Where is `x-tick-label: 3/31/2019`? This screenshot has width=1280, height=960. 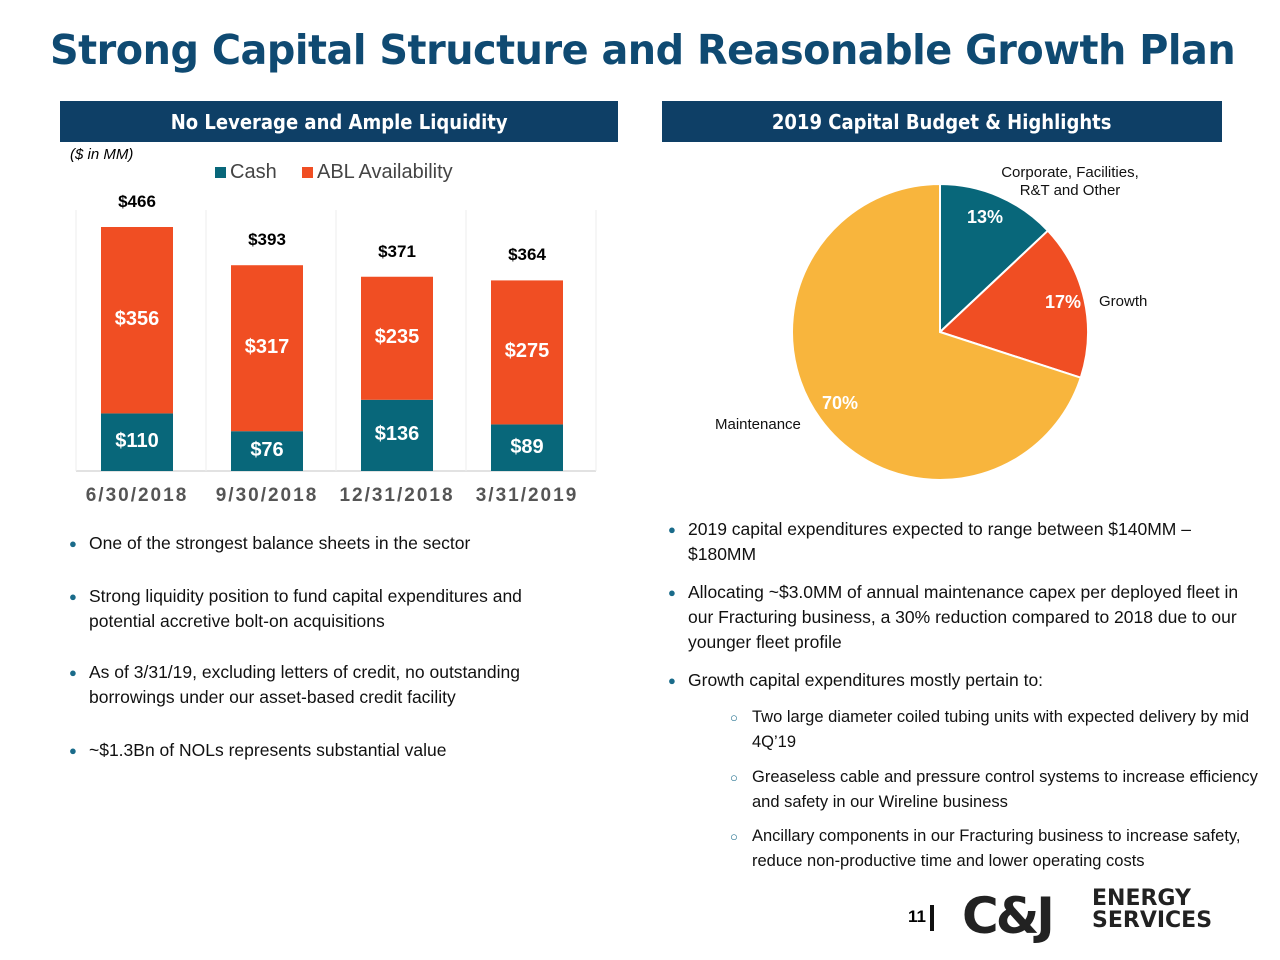
x-tick-label: 3/31/2019 is located at coordinates (527, 495).